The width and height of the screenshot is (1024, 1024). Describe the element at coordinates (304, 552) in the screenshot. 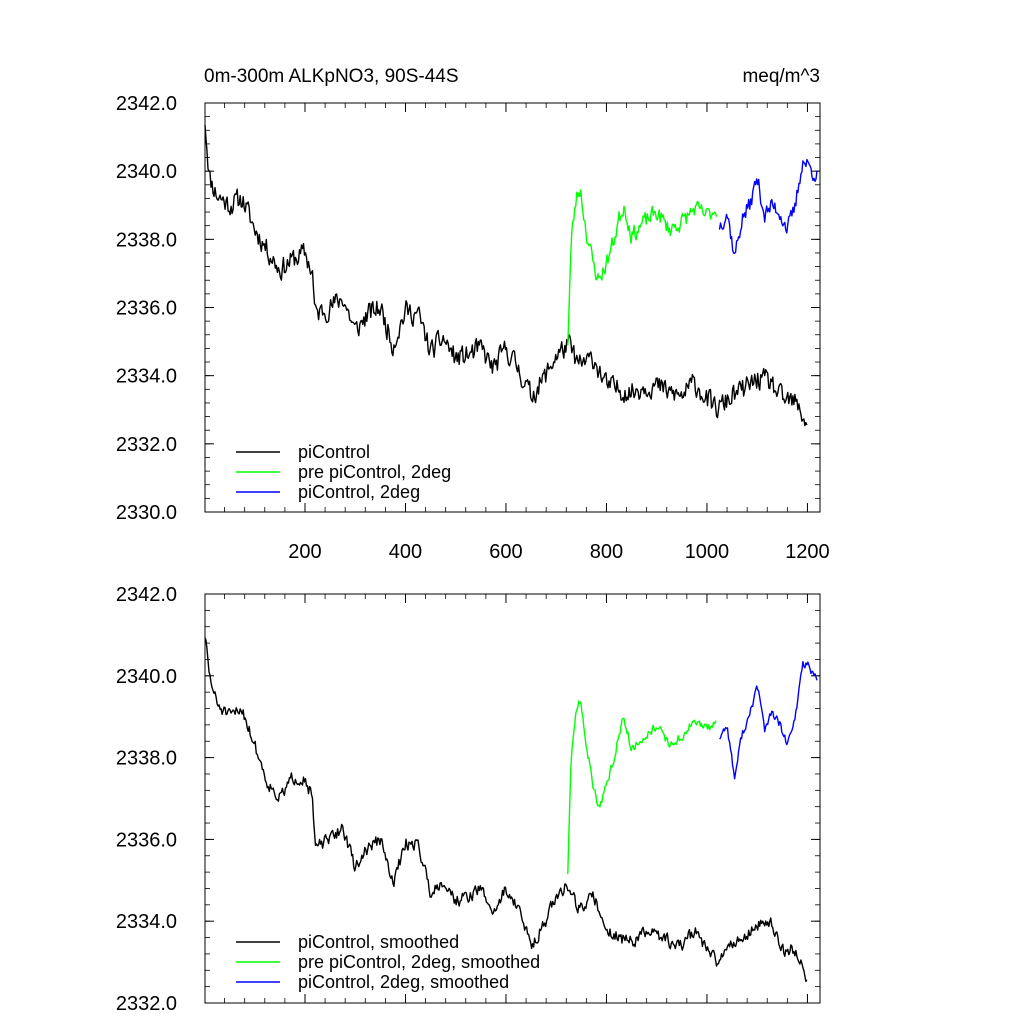

I see `x-tick-label: 200` at that location.